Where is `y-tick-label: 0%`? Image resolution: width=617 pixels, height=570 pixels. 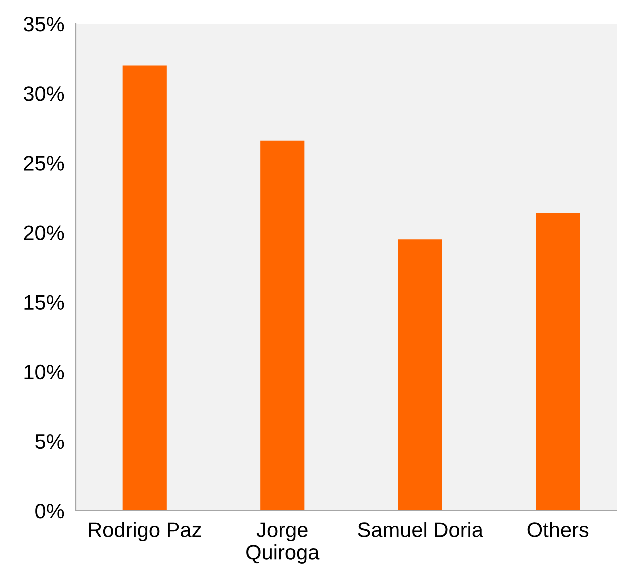 y-tick-label: 0% is located at coordinates (50, 511).